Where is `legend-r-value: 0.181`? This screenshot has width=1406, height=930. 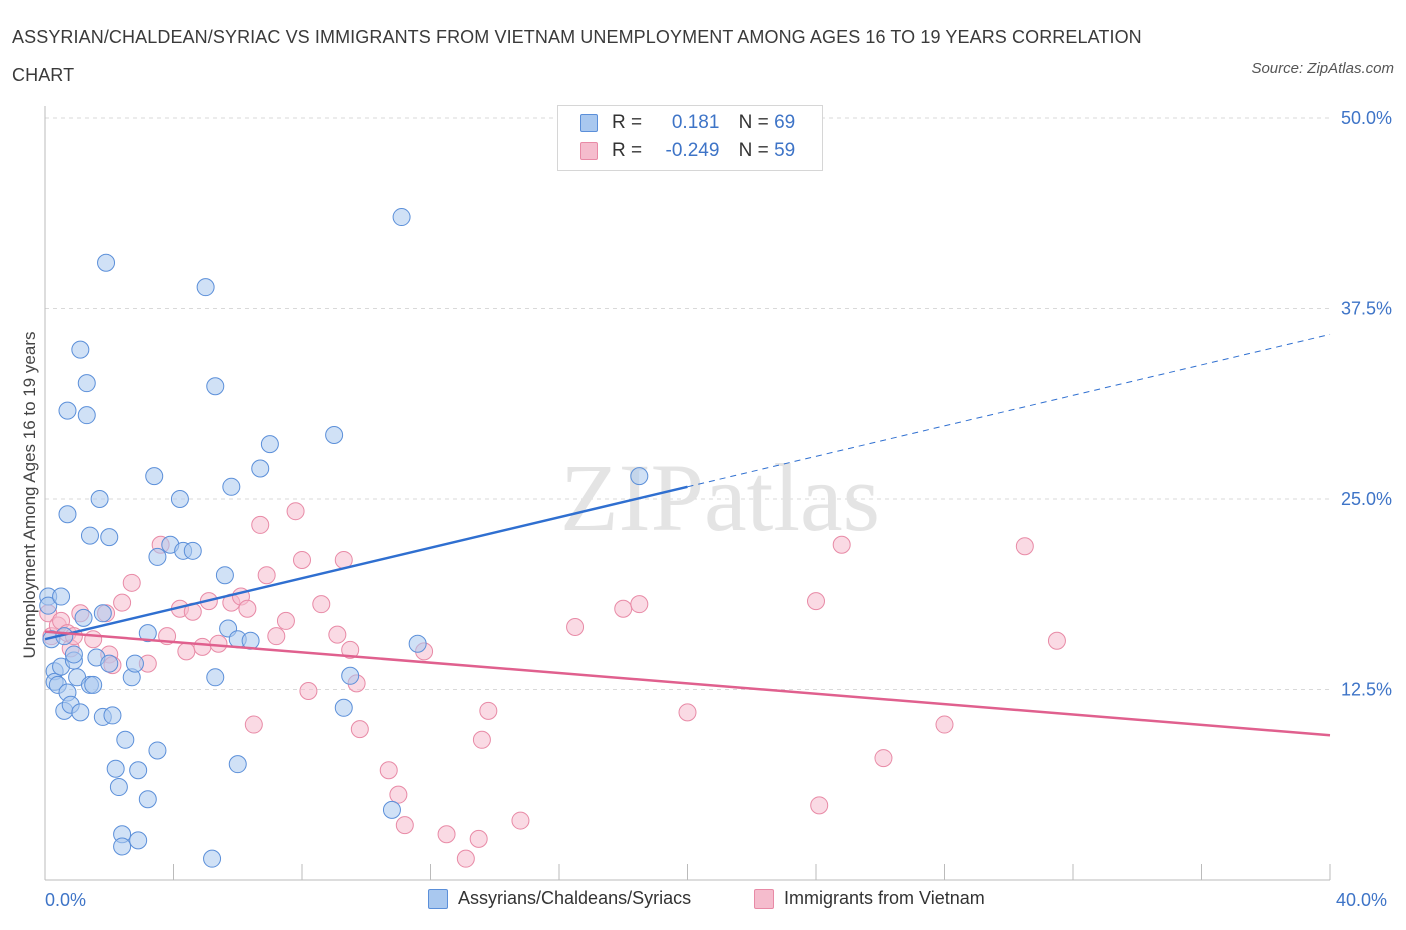 legend-r-value: 0.181 is located at coordinates (695, 122).